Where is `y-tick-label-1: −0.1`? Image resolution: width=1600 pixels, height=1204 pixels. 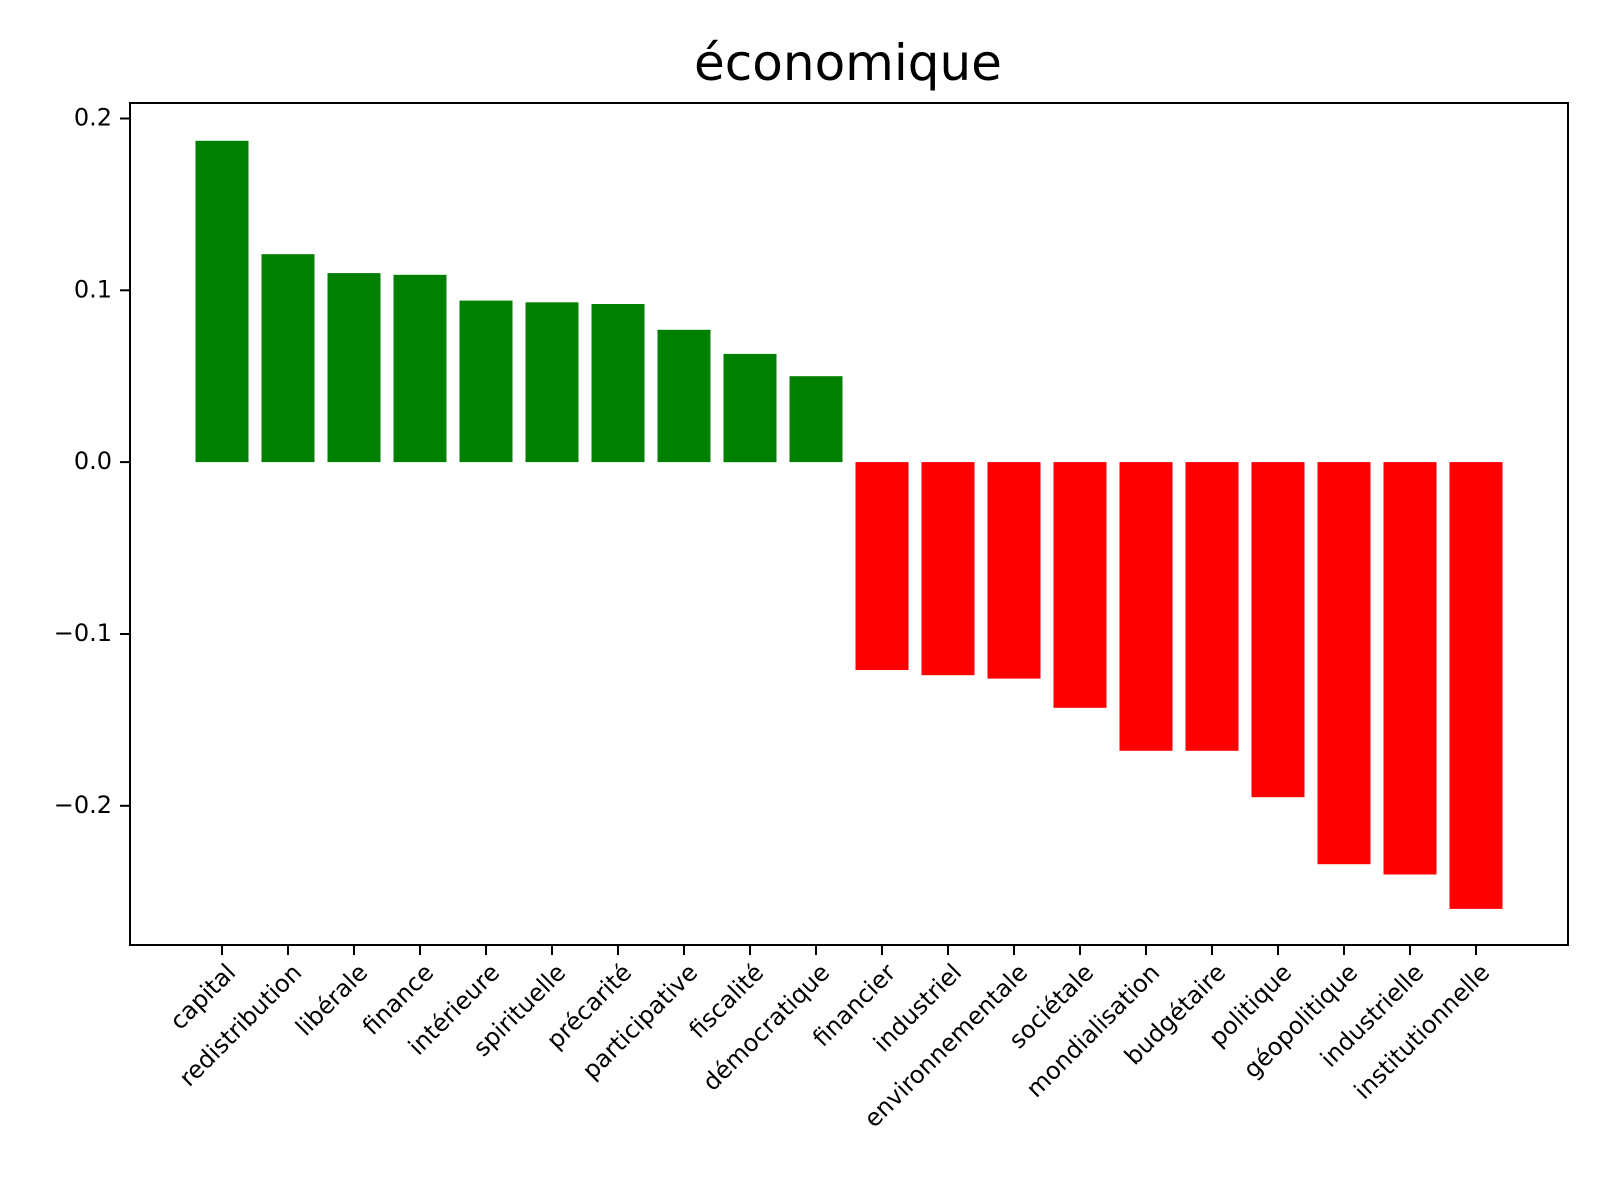
y-tick-label-1: −0.1 is located at coordinates (83, 633).